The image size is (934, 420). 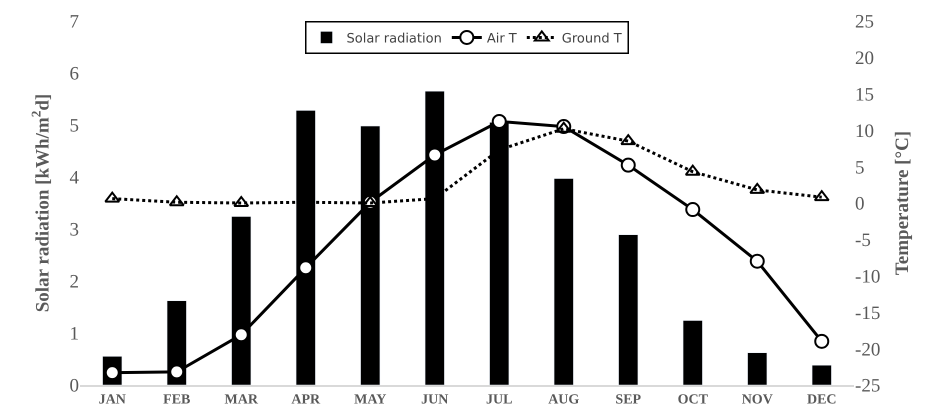 What do you see at coordinates (628, 400) in the screenshot?
I see `x-tick-label: SEP` at bounding box center [628, 400].